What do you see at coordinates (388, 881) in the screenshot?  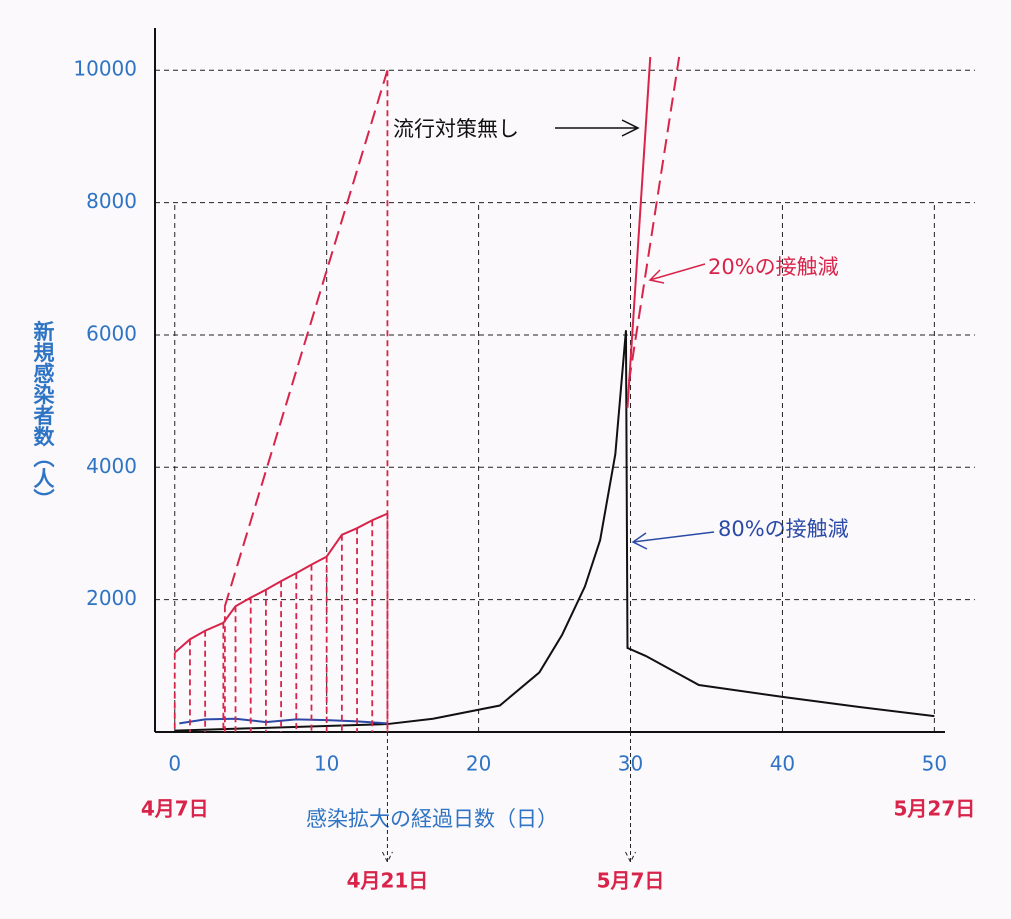 I see `date-label: 4月21日` at bounding box center [388, 881].